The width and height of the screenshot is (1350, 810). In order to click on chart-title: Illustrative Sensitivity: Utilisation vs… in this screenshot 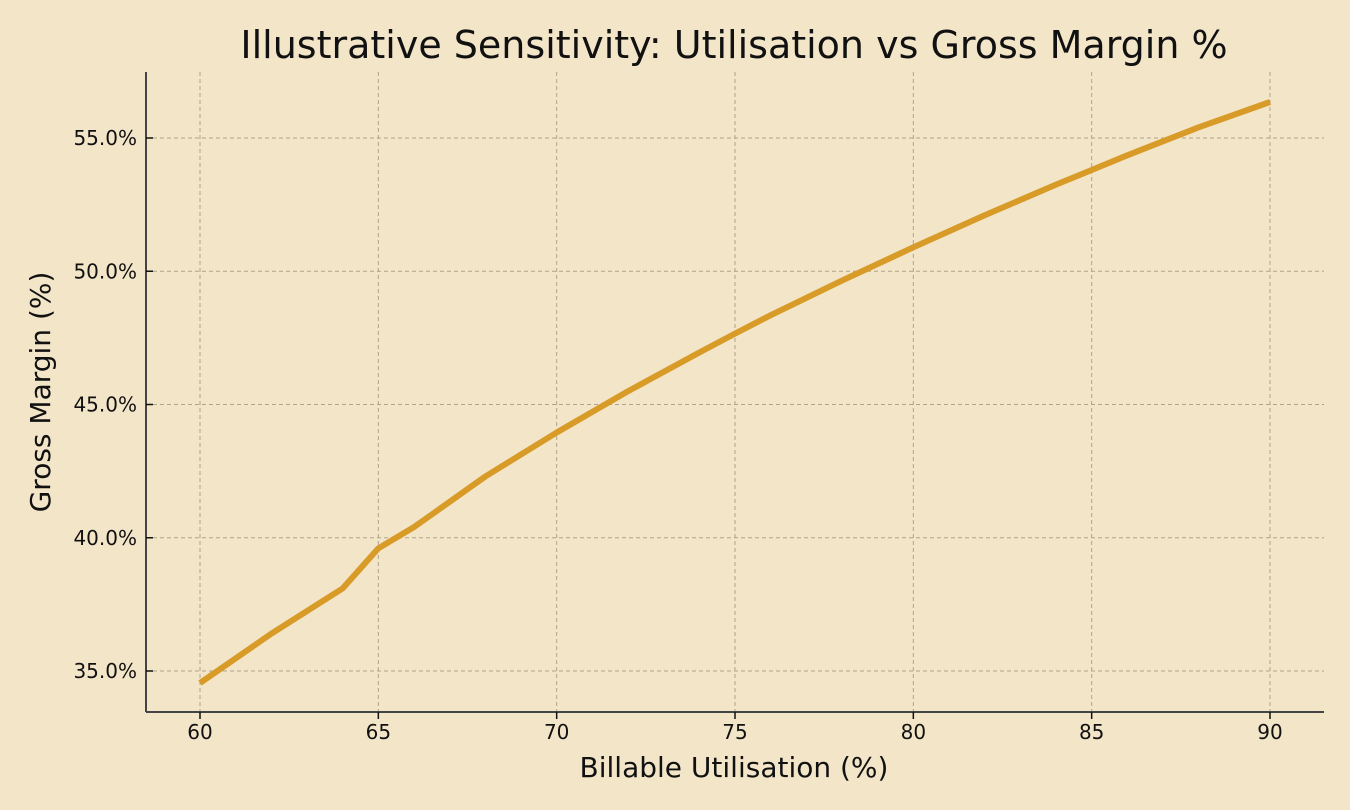, I will do `click(733, 45)`.